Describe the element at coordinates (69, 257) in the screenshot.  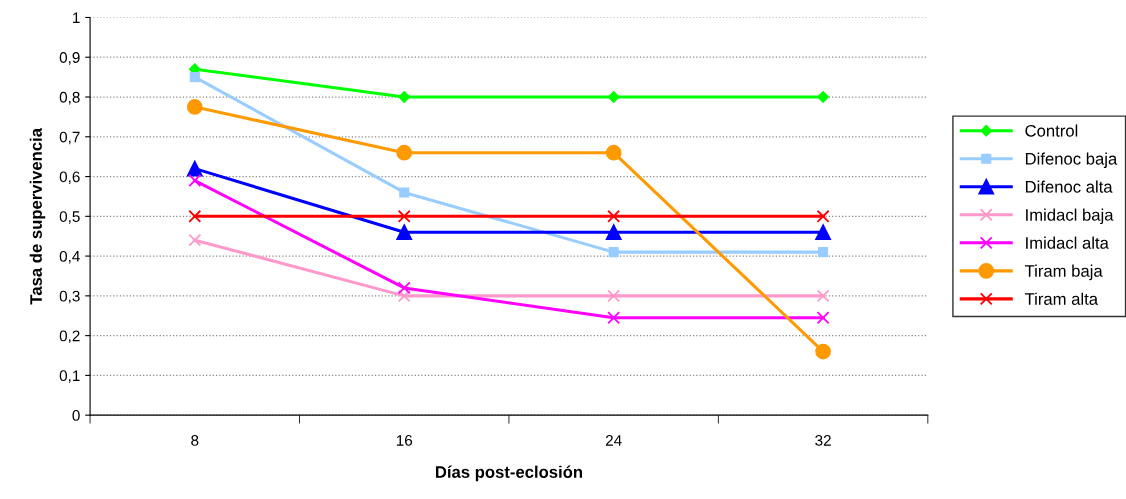
I see `y-tick-label: 0,4` at that location.